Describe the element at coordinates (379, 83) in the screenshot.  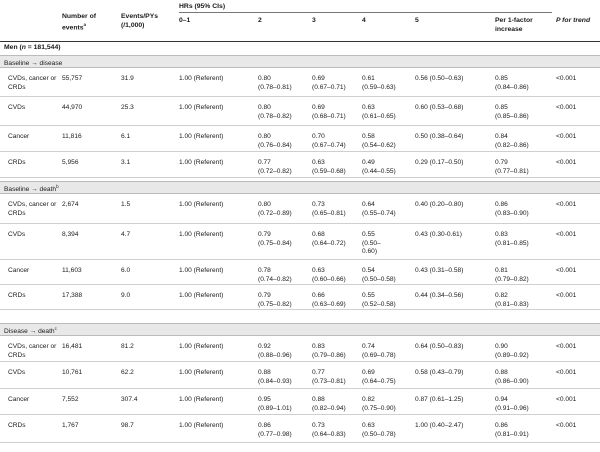
I see `cell-q4: 0.61 (0.59–0.63)` at that location.